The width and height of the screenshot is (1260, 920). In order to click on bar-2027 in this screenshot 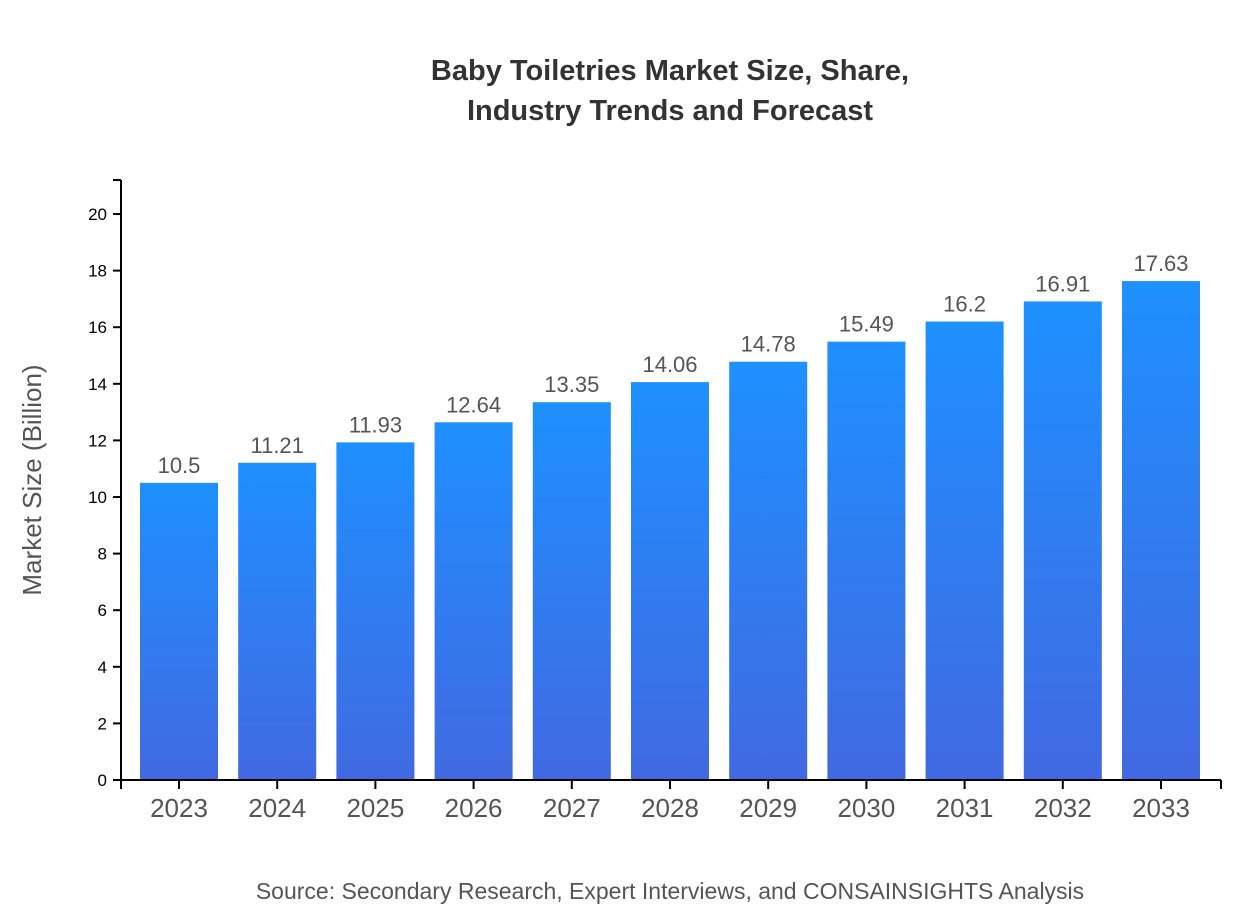, I will do `click(571, 591)`.